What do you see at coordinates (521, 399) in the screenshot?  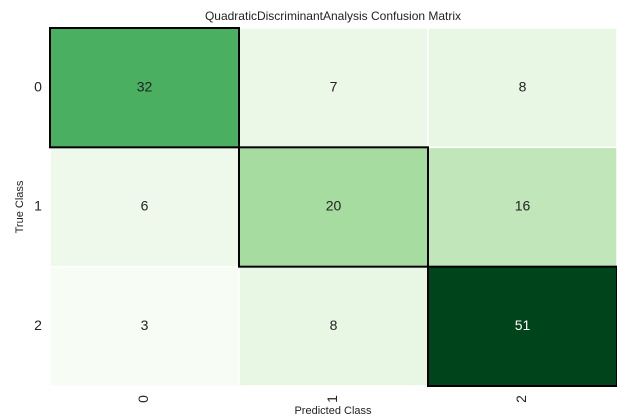 I see `x-tick-label: 2` at bounding box center [521, 399].